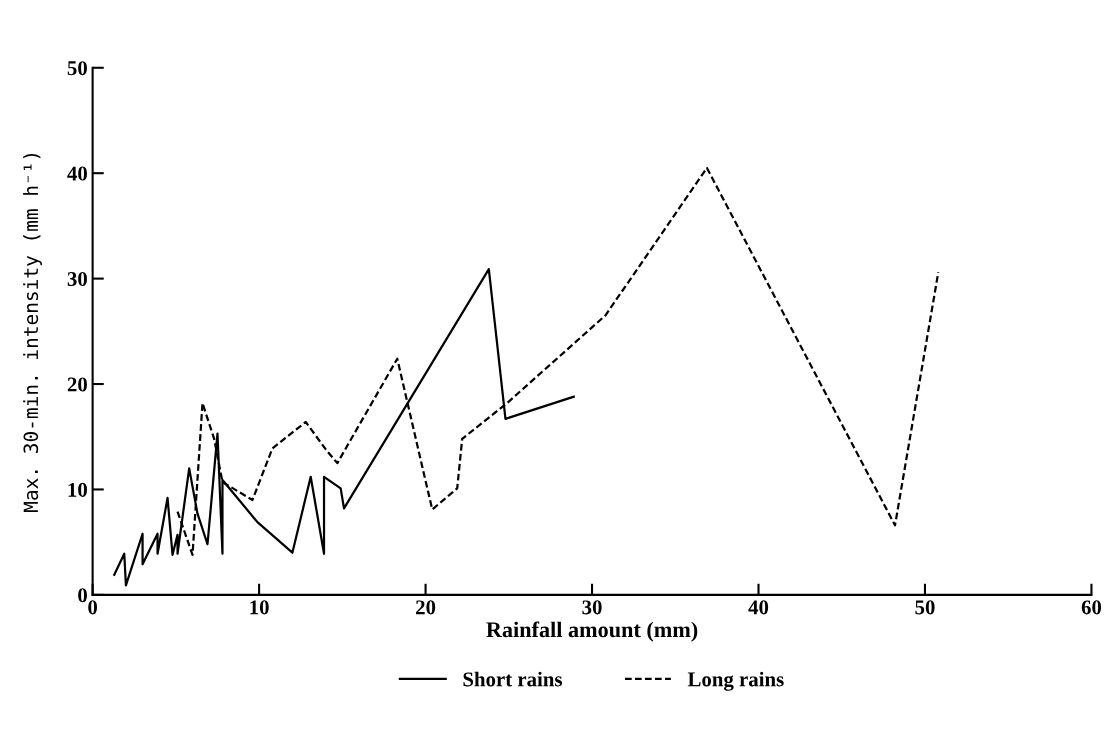 This screenshot has width=1116, height=753. I want to click on legend-label: Short rains, so click(513, 679).